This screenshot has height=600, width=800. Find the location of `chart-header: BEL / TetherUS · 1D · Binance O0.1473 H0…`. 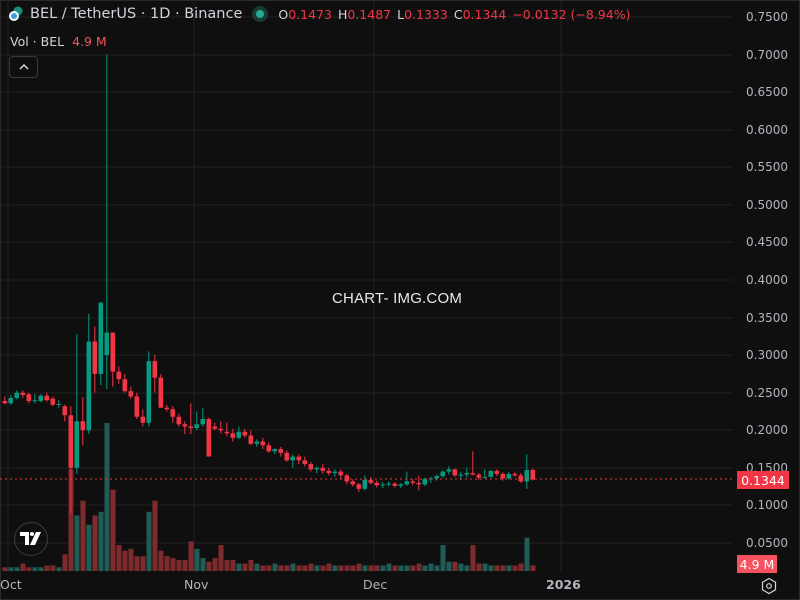

chart-header: BEL / TetherUS · 1D · Binance O0.1473 H0… is located at coordinates (319, 14).